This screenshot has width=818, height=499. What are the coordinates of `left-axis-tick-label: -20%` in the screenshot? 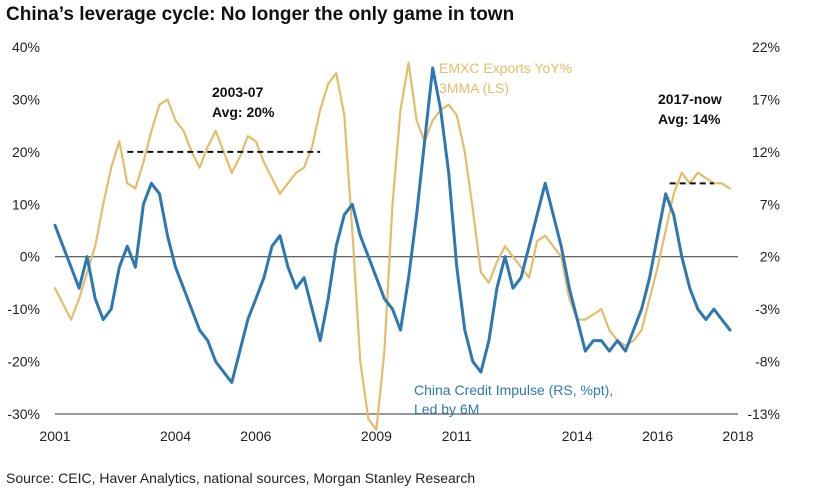 It's located at (23, 362).